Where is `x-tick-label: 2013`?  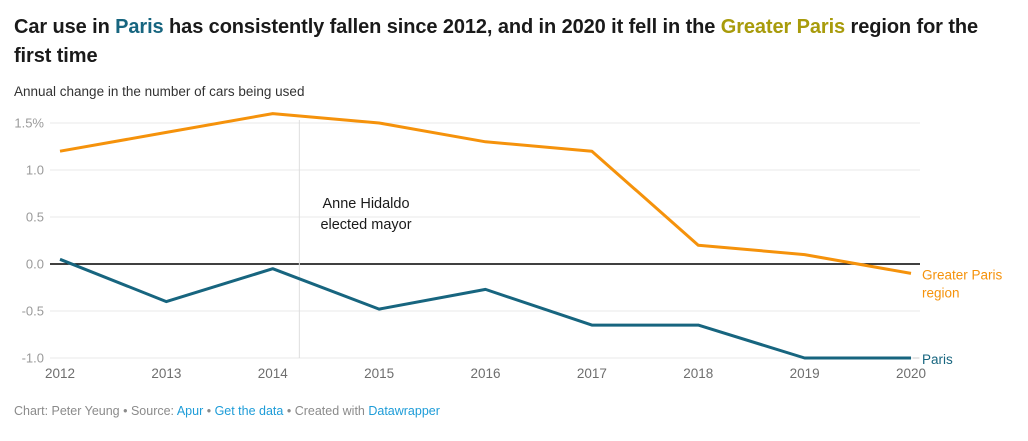 x-tick-label: 2013 is located at coordinates (166, 373).